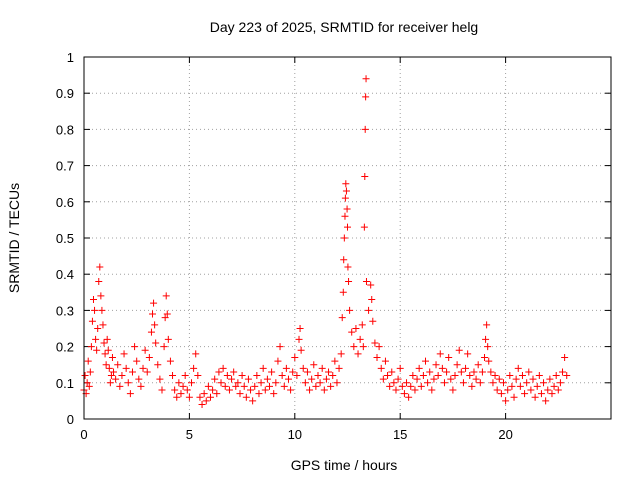  Describe the element at coordinates (65, 238) in the screenshot. I see `y-tick-label: 0.5` at that location.